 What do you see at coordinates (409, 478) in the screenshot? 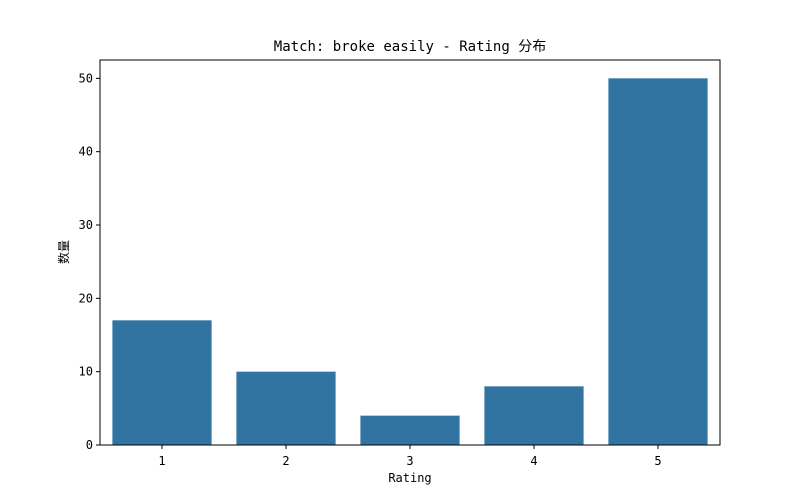
I see `x-axis-label: Rating` at bounding box center [409, 478].